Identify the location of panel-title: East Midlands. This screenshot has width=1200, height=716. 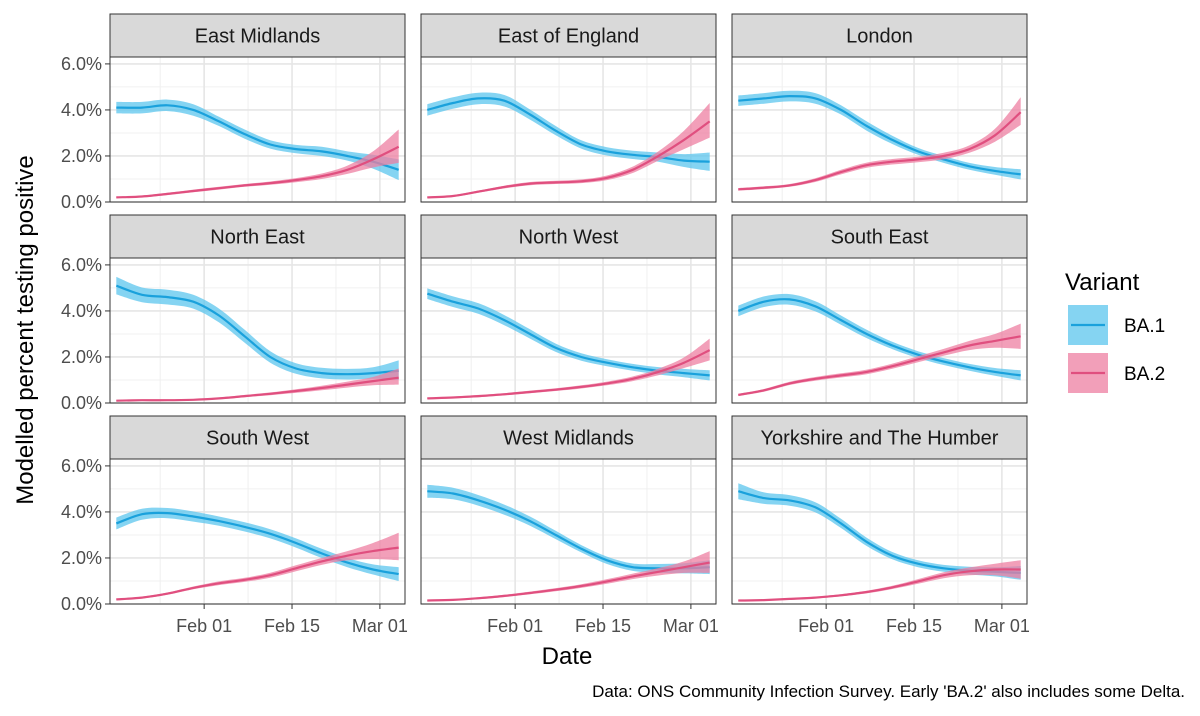
(258, 37).